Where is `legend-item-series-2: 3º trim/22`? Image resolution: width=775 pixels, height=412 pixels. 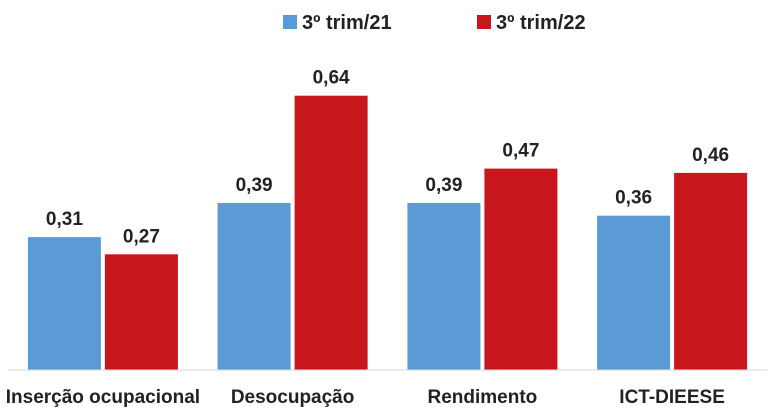 legend-item-series-2: 3º trim/22 is located at coordinates (531, 23).